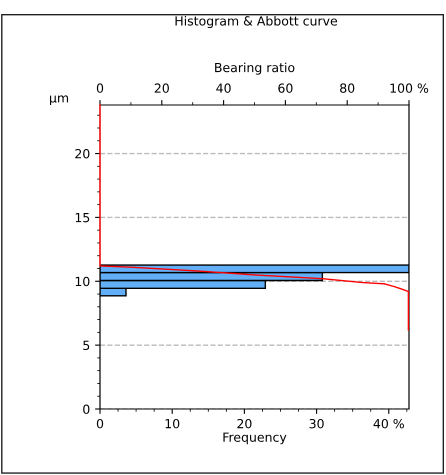  I want to click on x2-tick-label: 20, so click(161, 88).